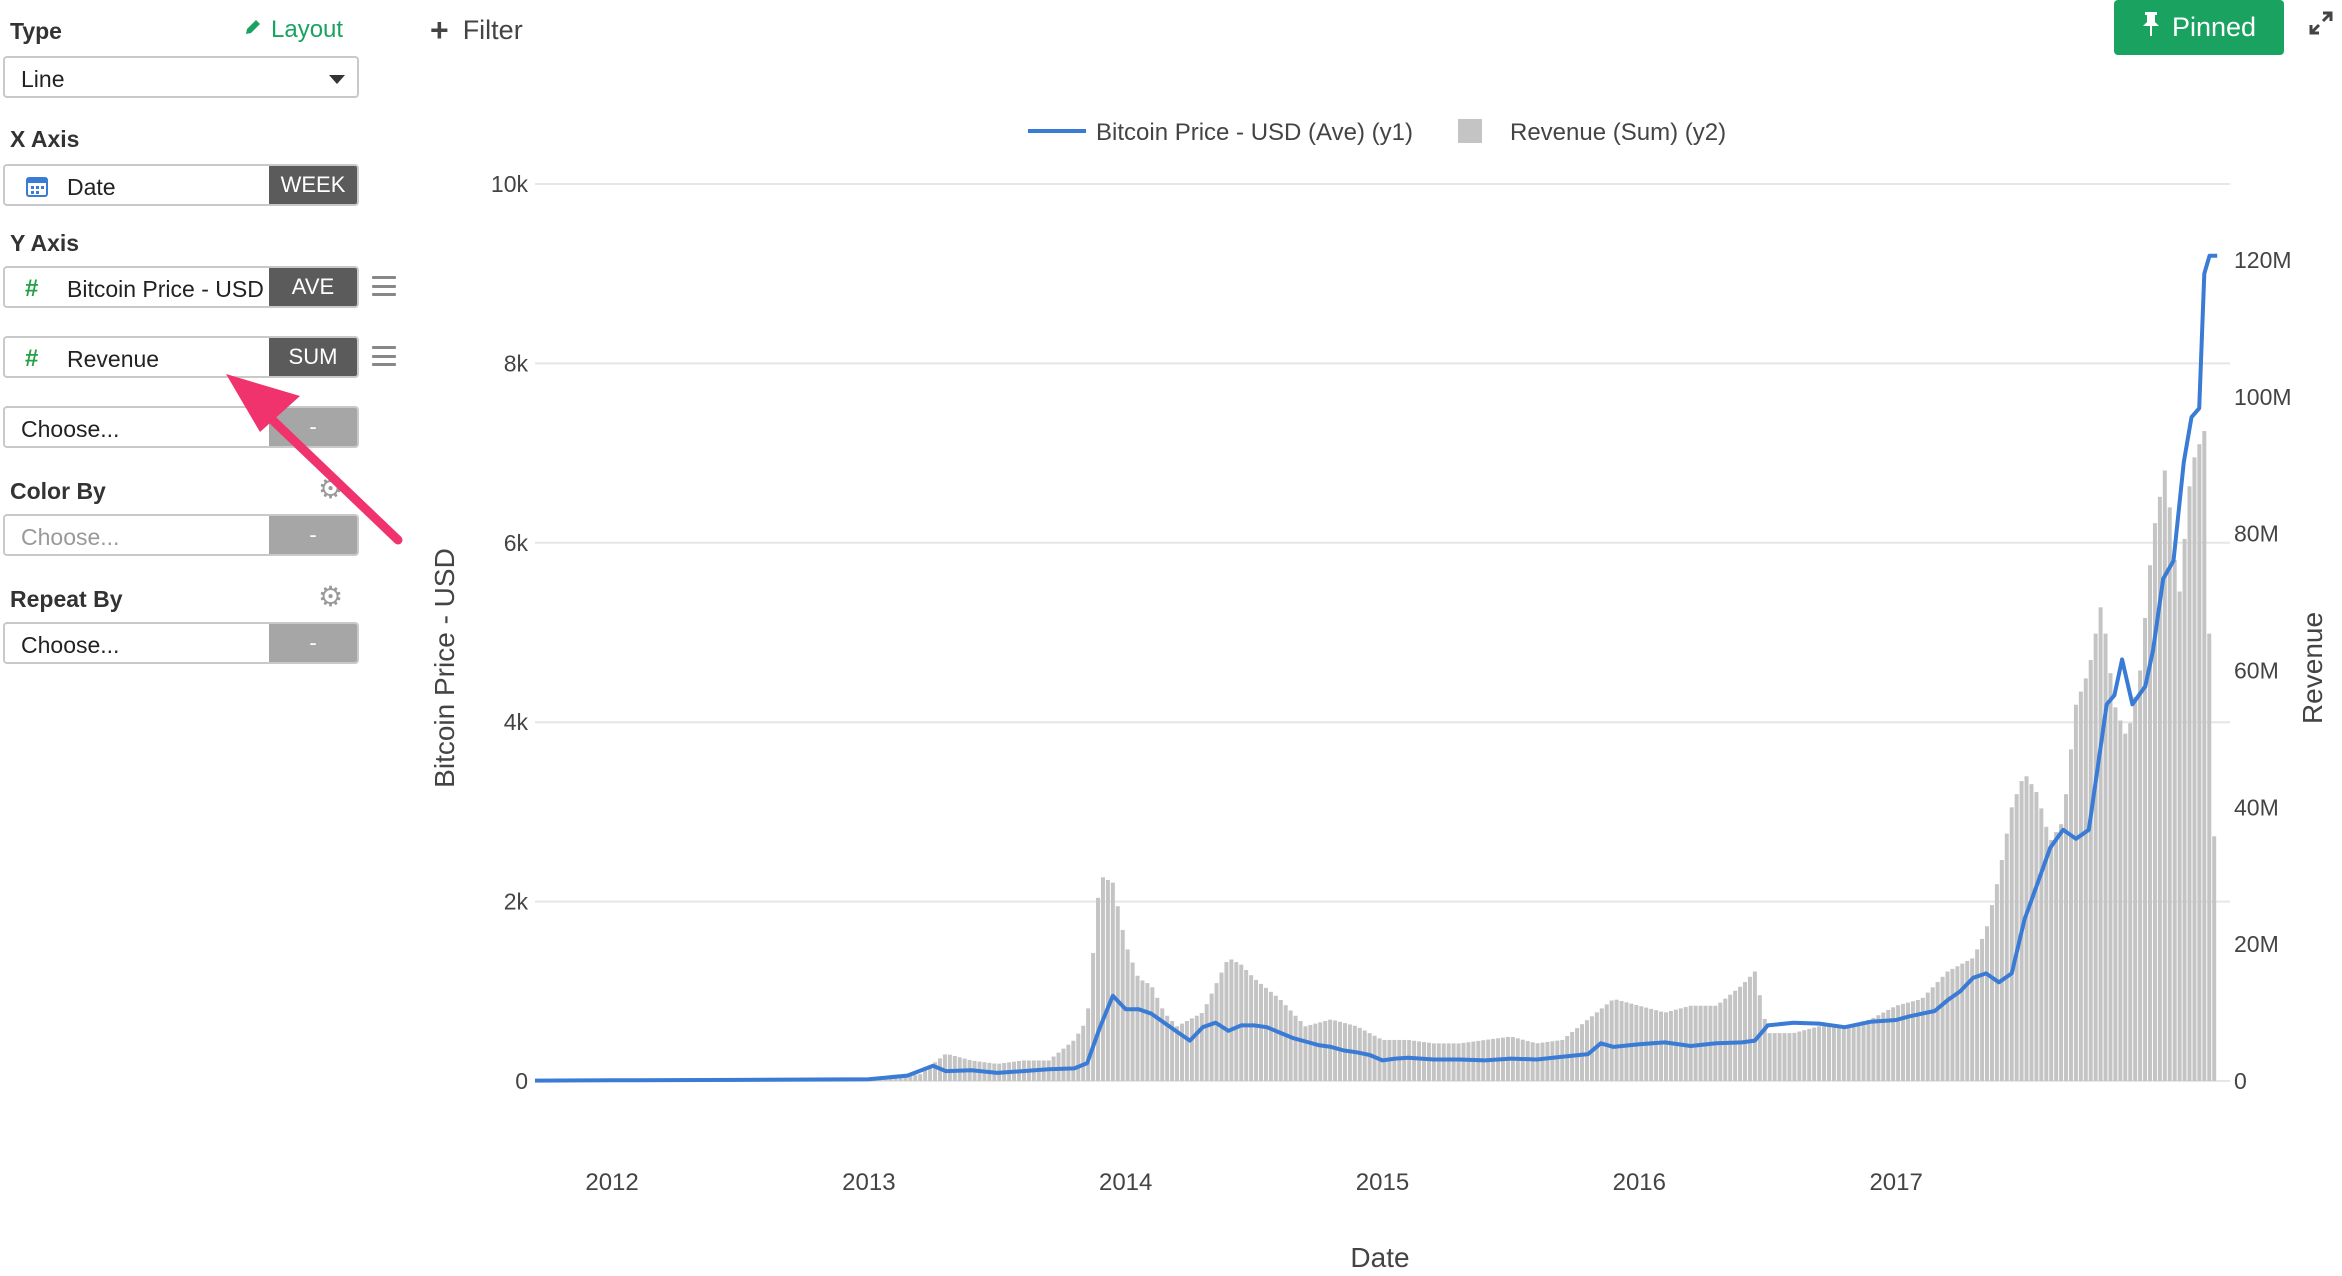 The height and width of the screenshot is (1276, 2342). I want to click on x-axis-agg-button: WEEK, so click(313, 185).